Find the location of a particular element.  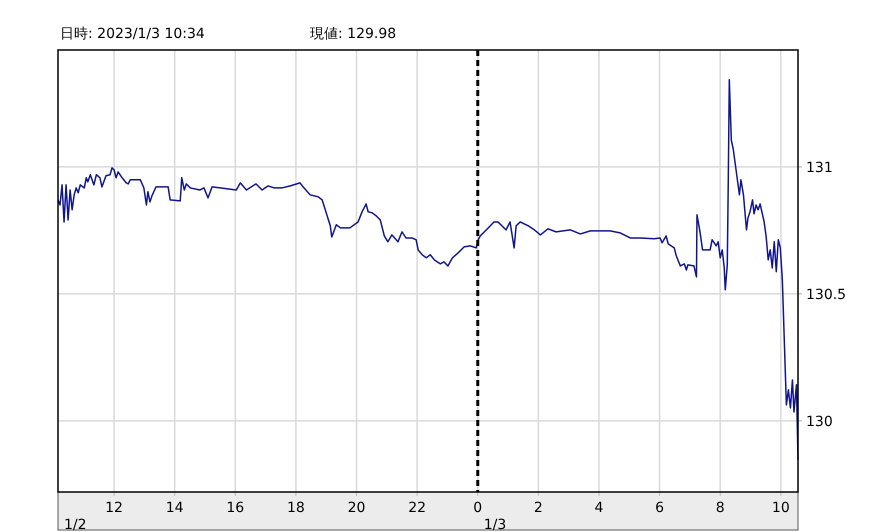

x-tick-label: 18 is located at coordinates (295, 508).